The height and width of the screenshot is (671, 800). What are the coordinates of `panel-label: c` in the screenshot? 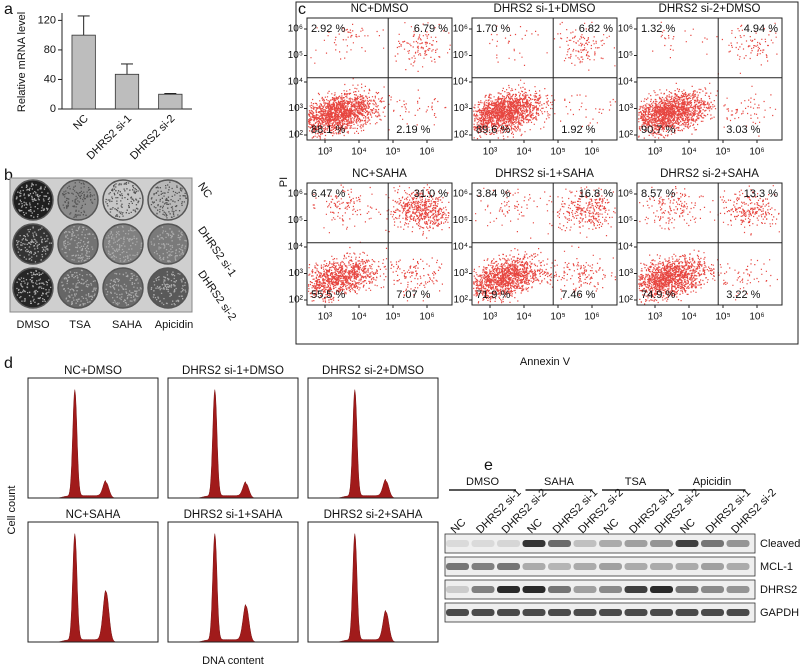 It's located at (302, 9).